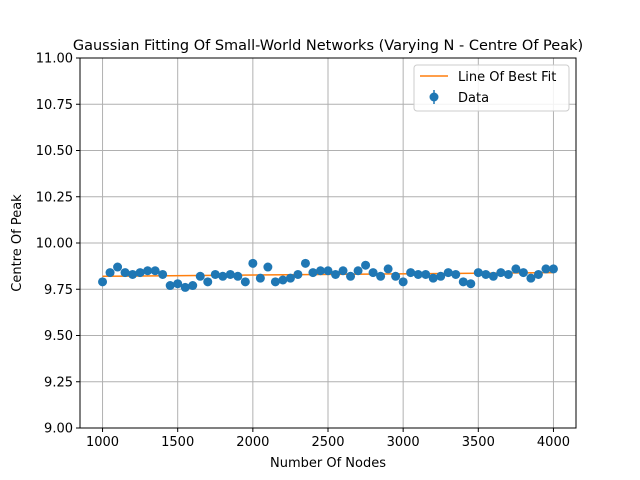  What do you see at coordinates (58, 429) in the screenshot?
I see `y-tick-label: 9.00` at bounding box center [58, 429].